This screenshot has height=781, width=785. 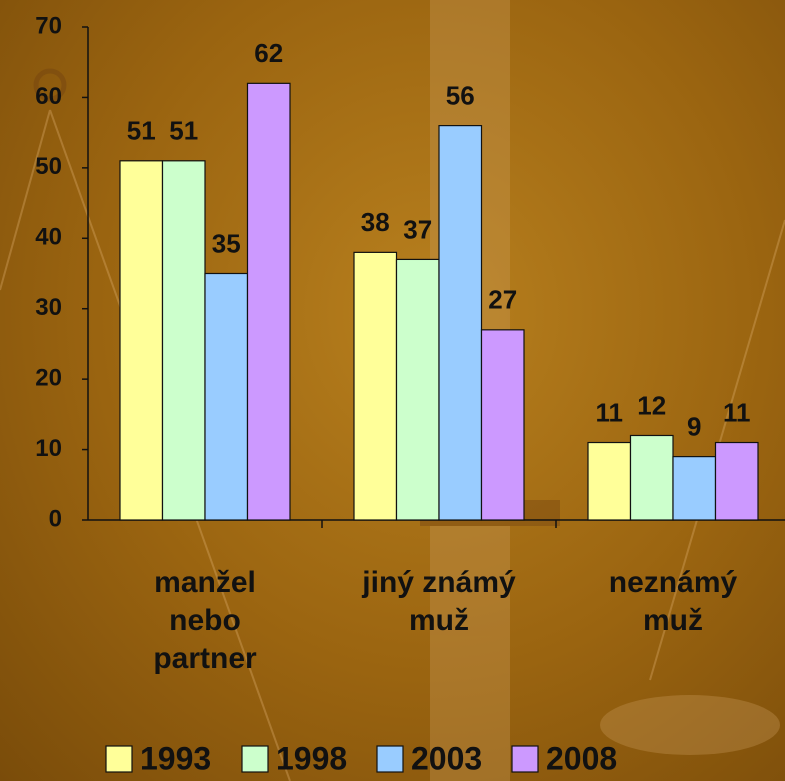 What do you see at coordinates (673, 601) in the screenshot?
I see `x-tick-label: neznámý muž` at bounding box center [673, 601].